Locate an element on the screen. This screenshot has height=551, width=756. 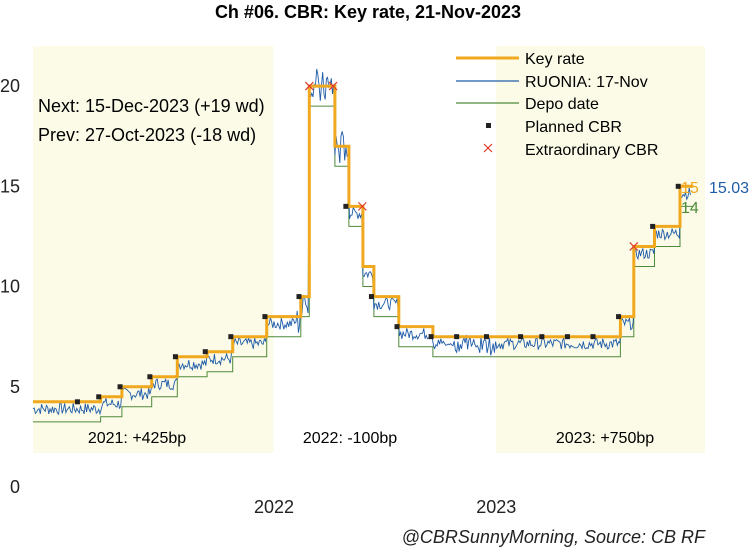
year-label-2022: 2022: -100bp is located at coordinates (350, 438).